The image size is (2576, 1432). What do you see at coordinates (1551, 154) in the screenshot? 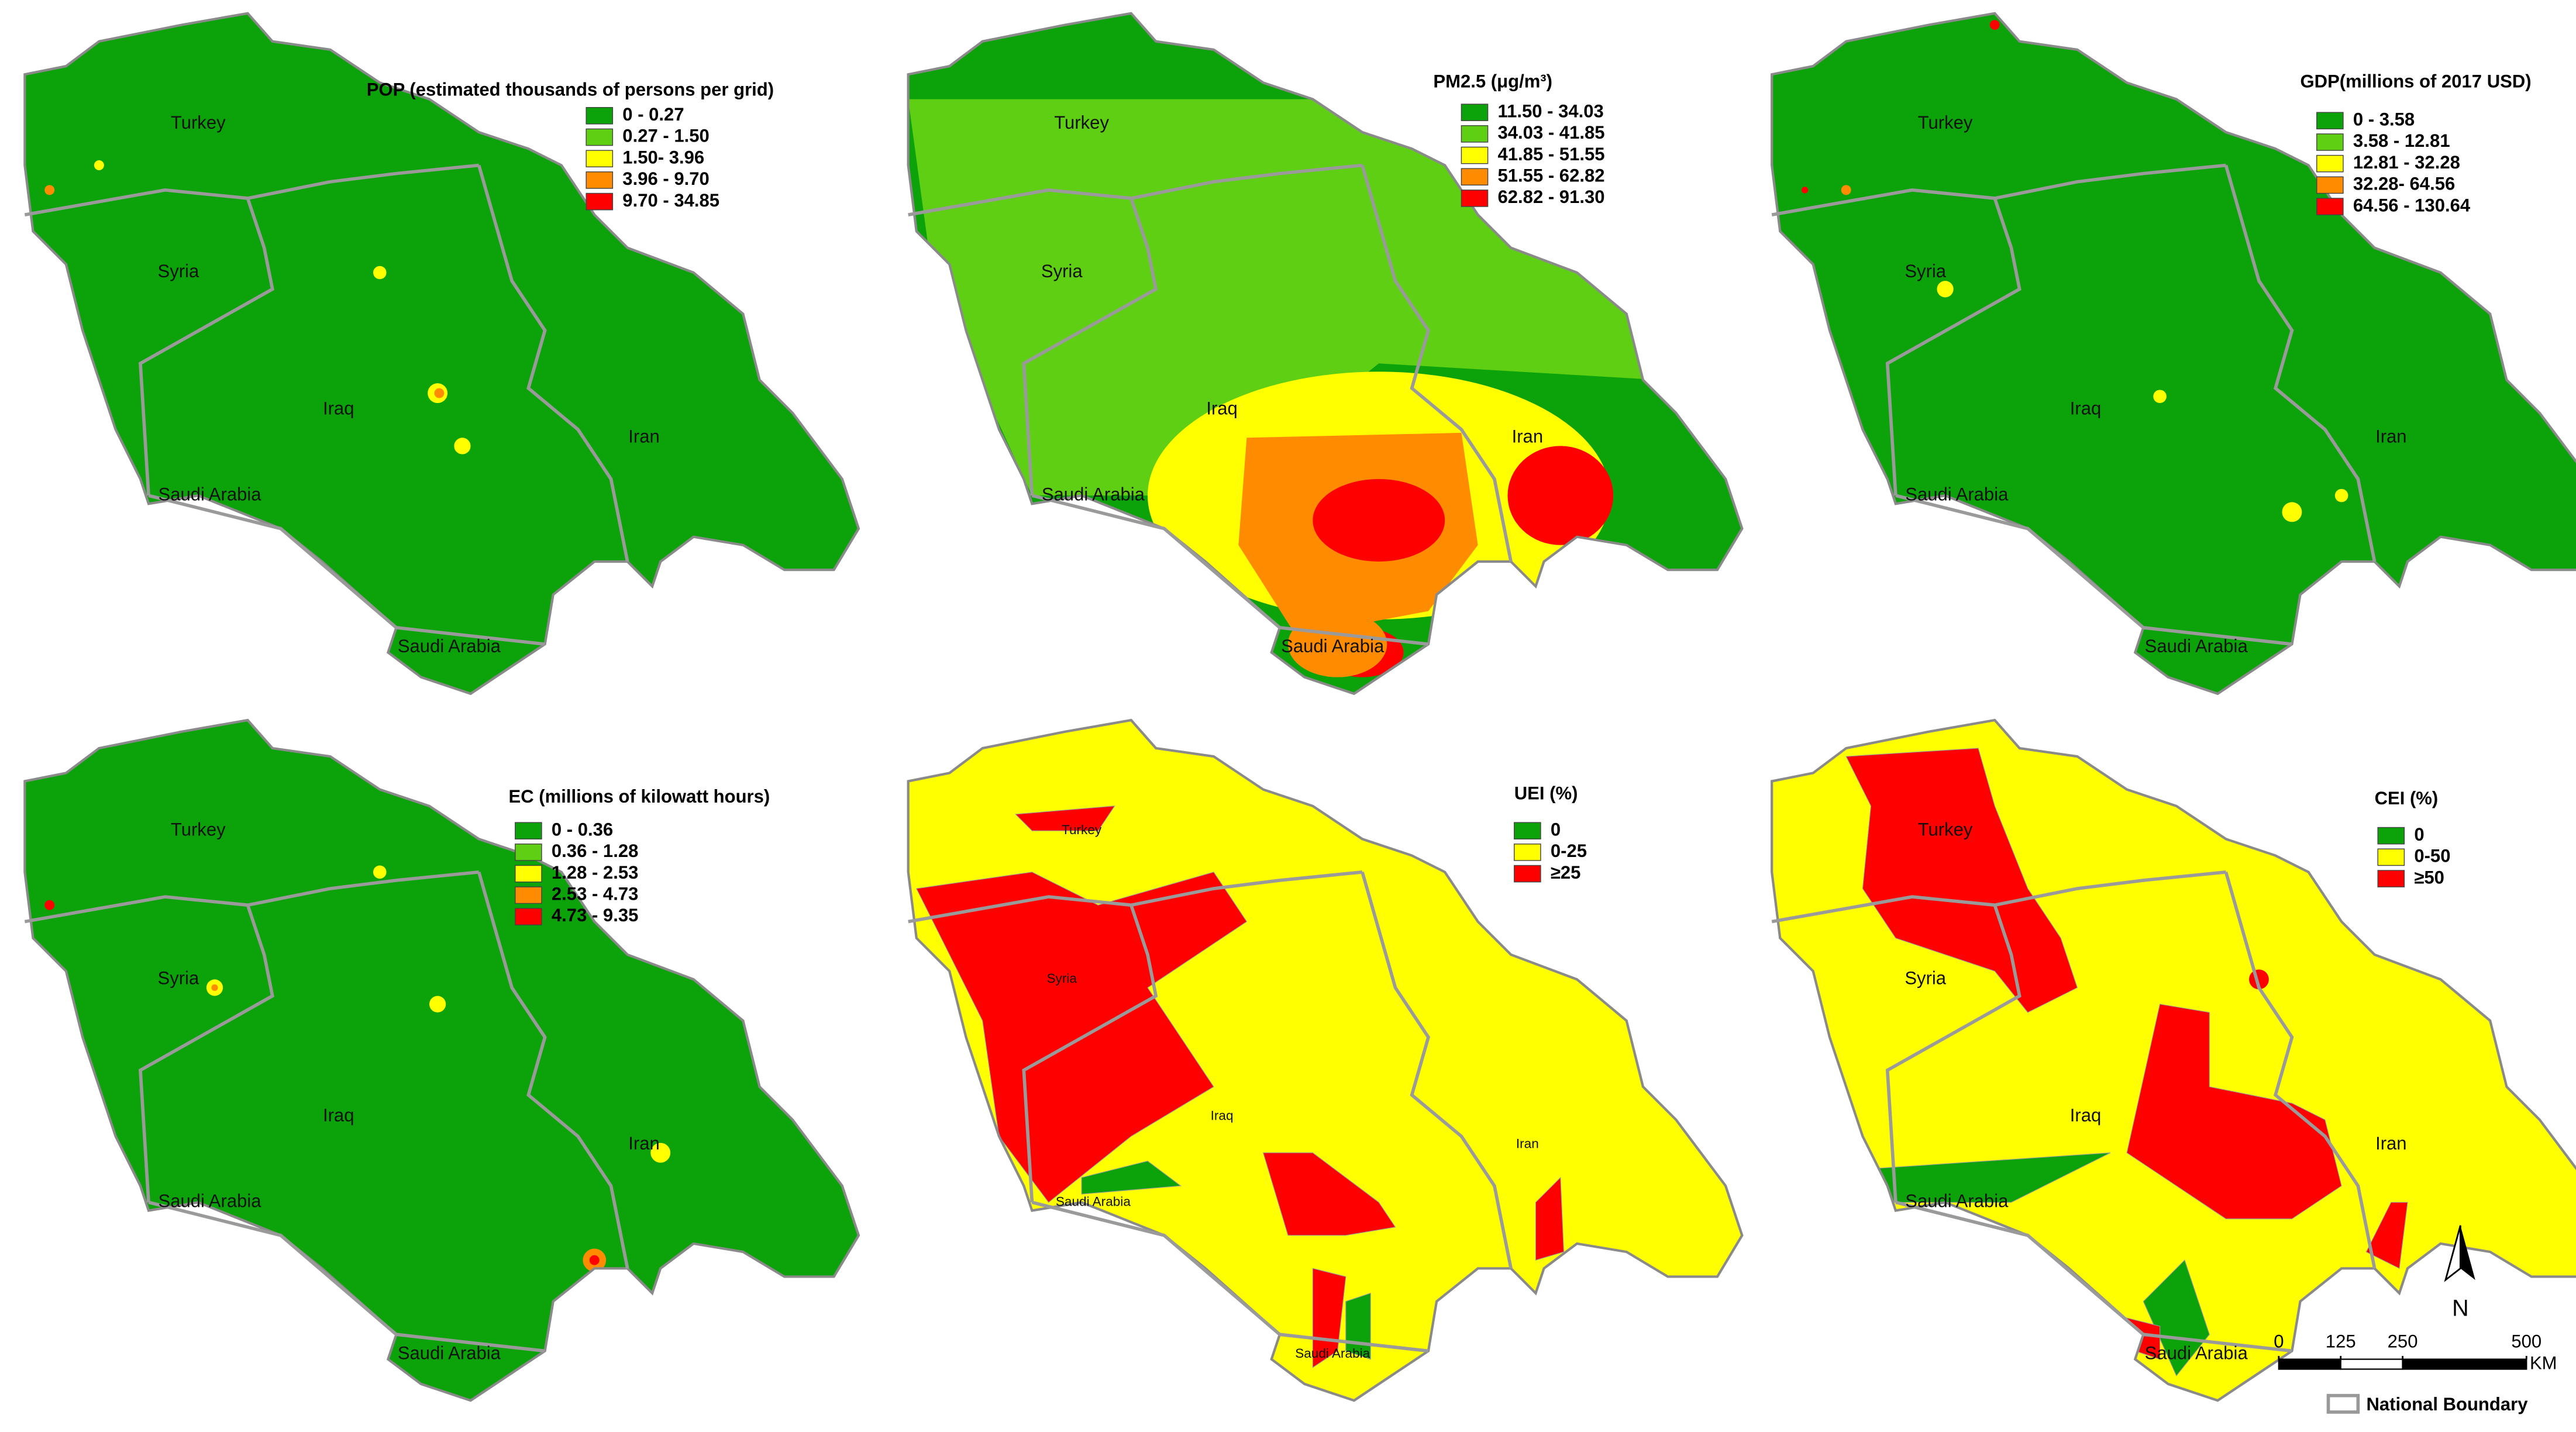
I see `legend-label: 41.85 - 51.55` at bounding box center [1551, 154].